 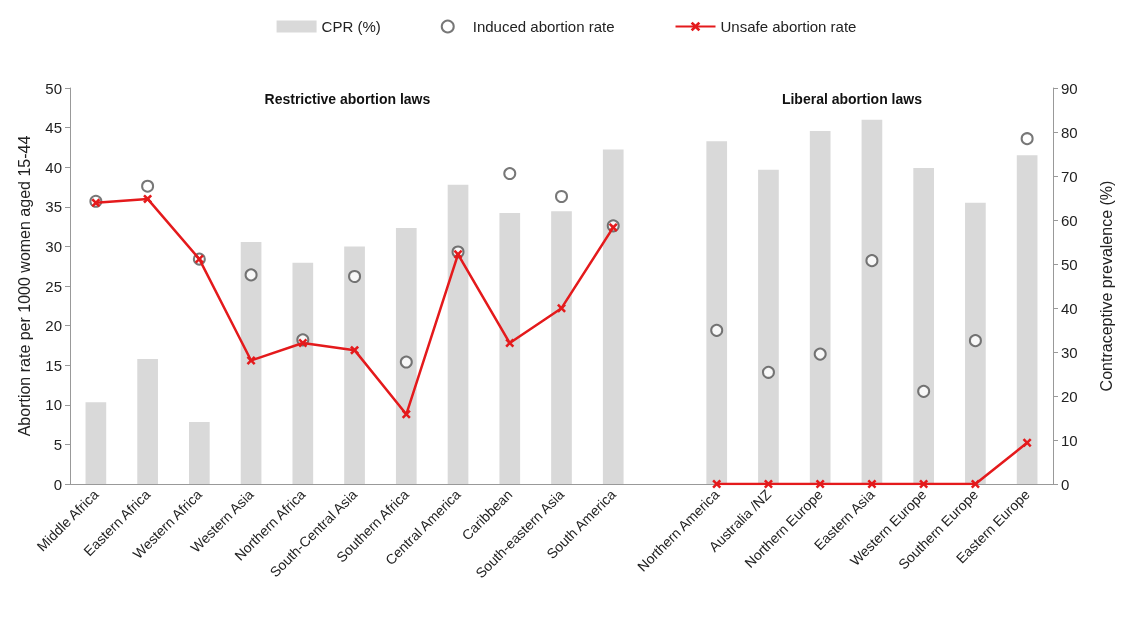 I want to click on y2-tick-label: 50, so click(x=1069, y=264).